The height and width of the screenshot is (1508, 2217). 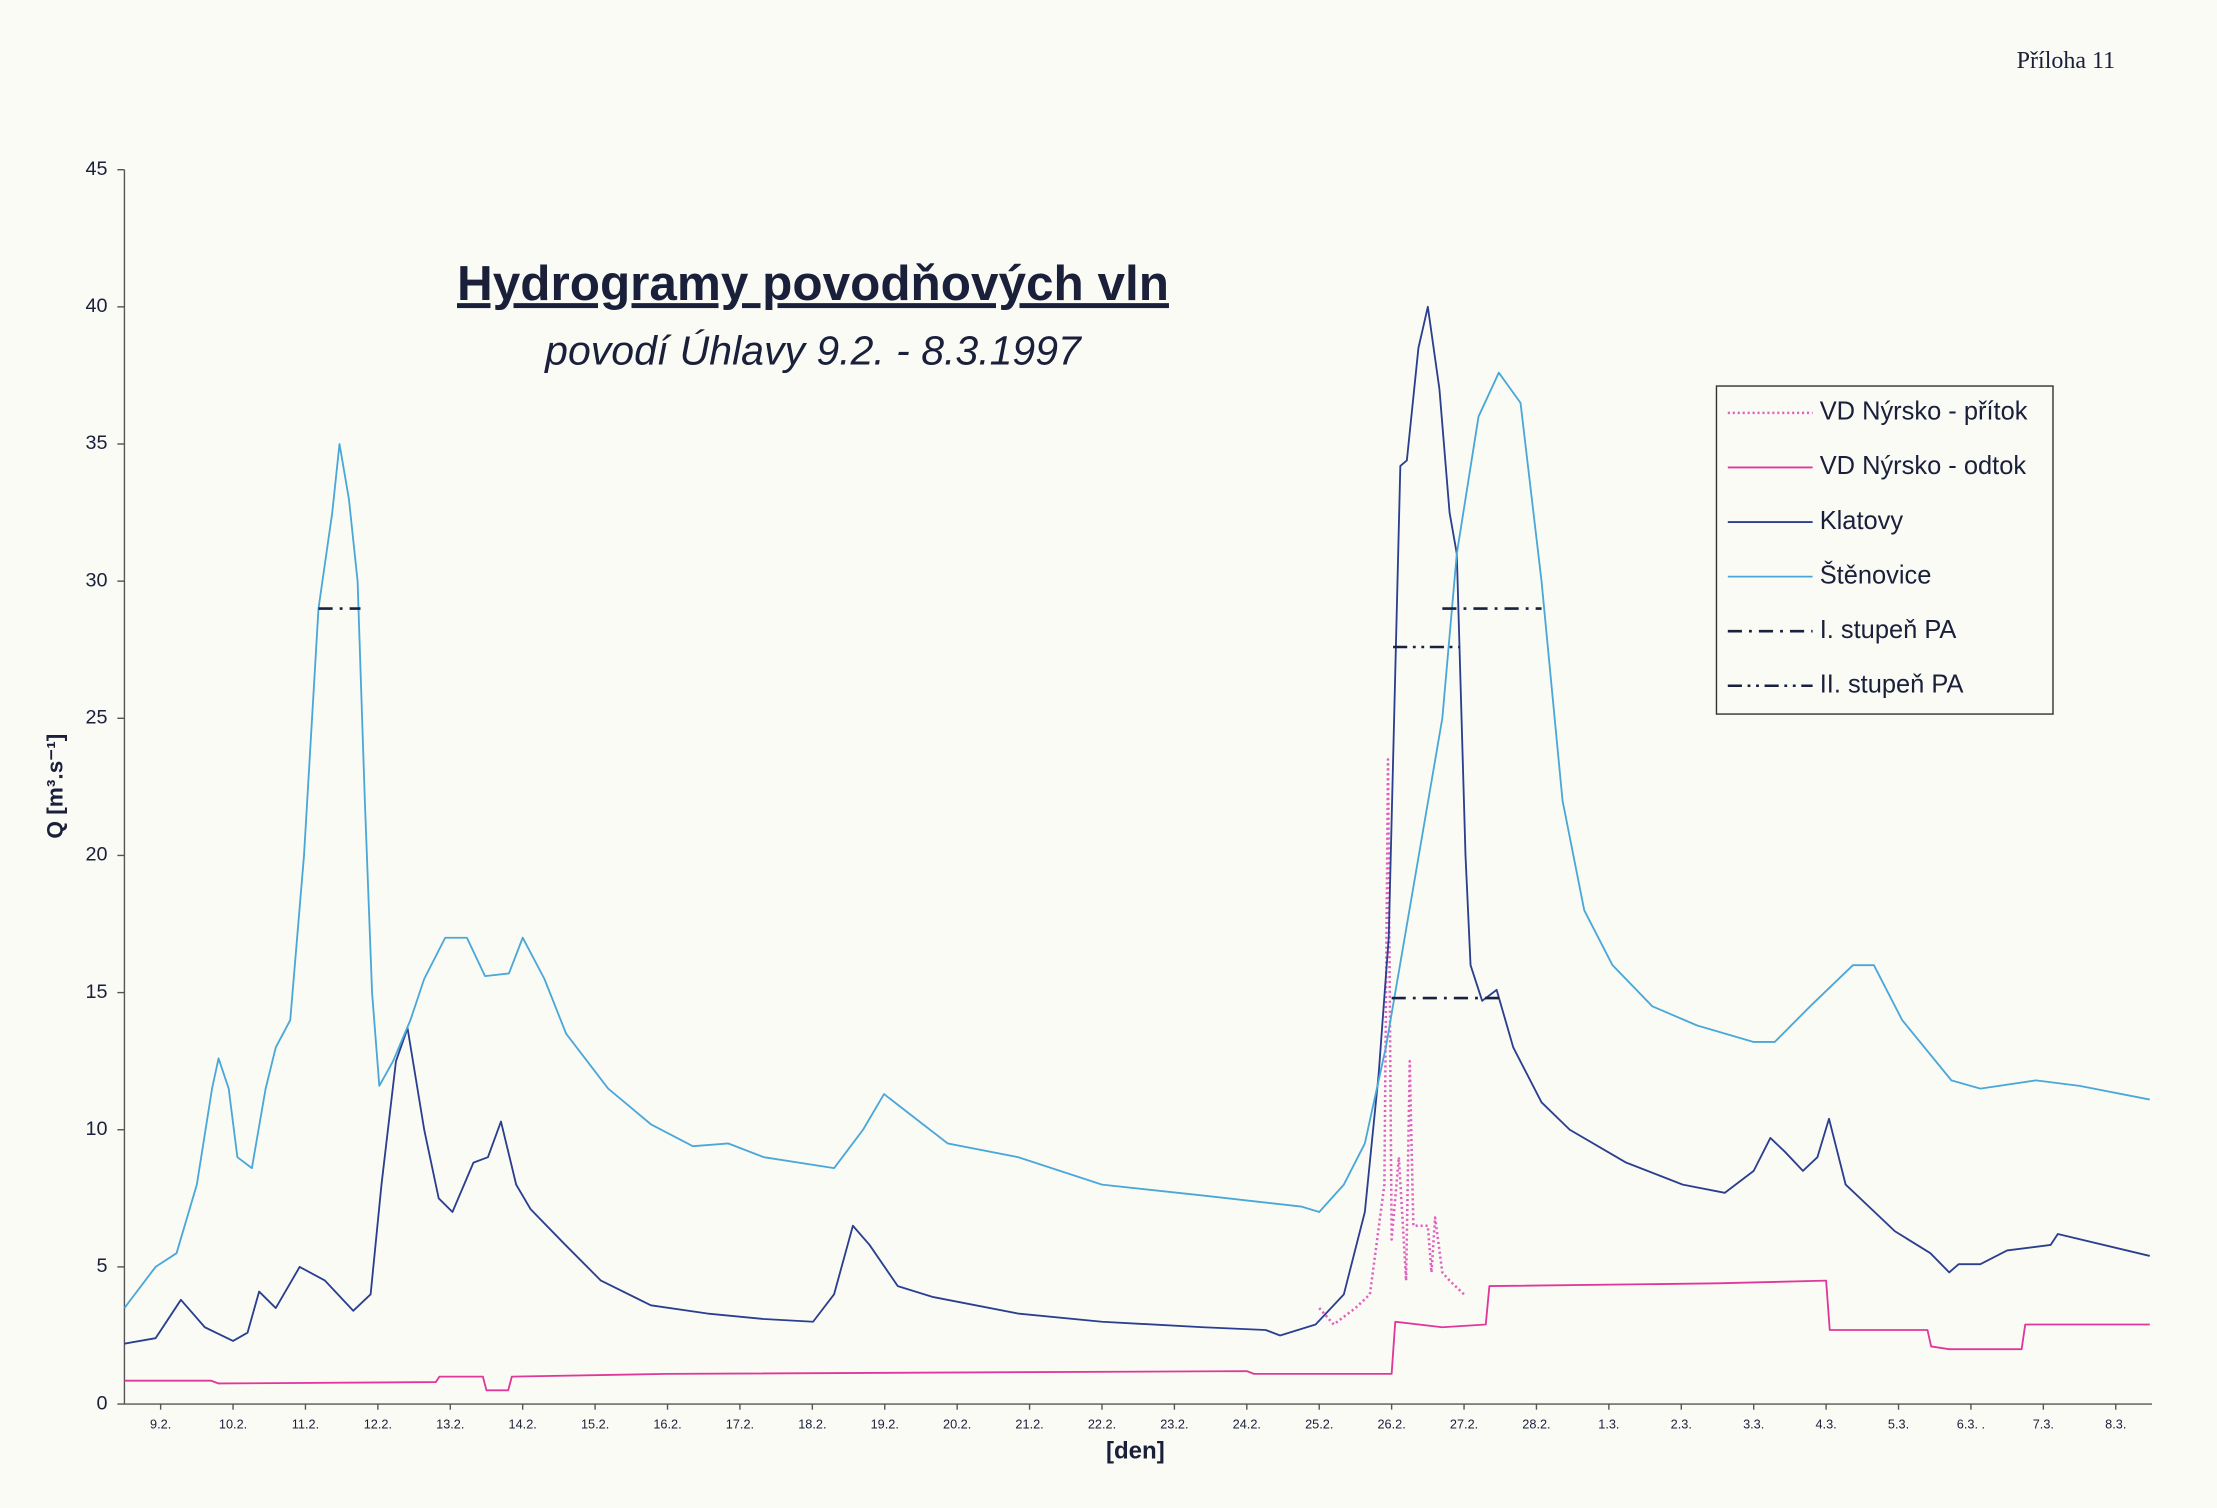 I want to click on x-tick-label: 9.2., so click(x=160, y=1424).